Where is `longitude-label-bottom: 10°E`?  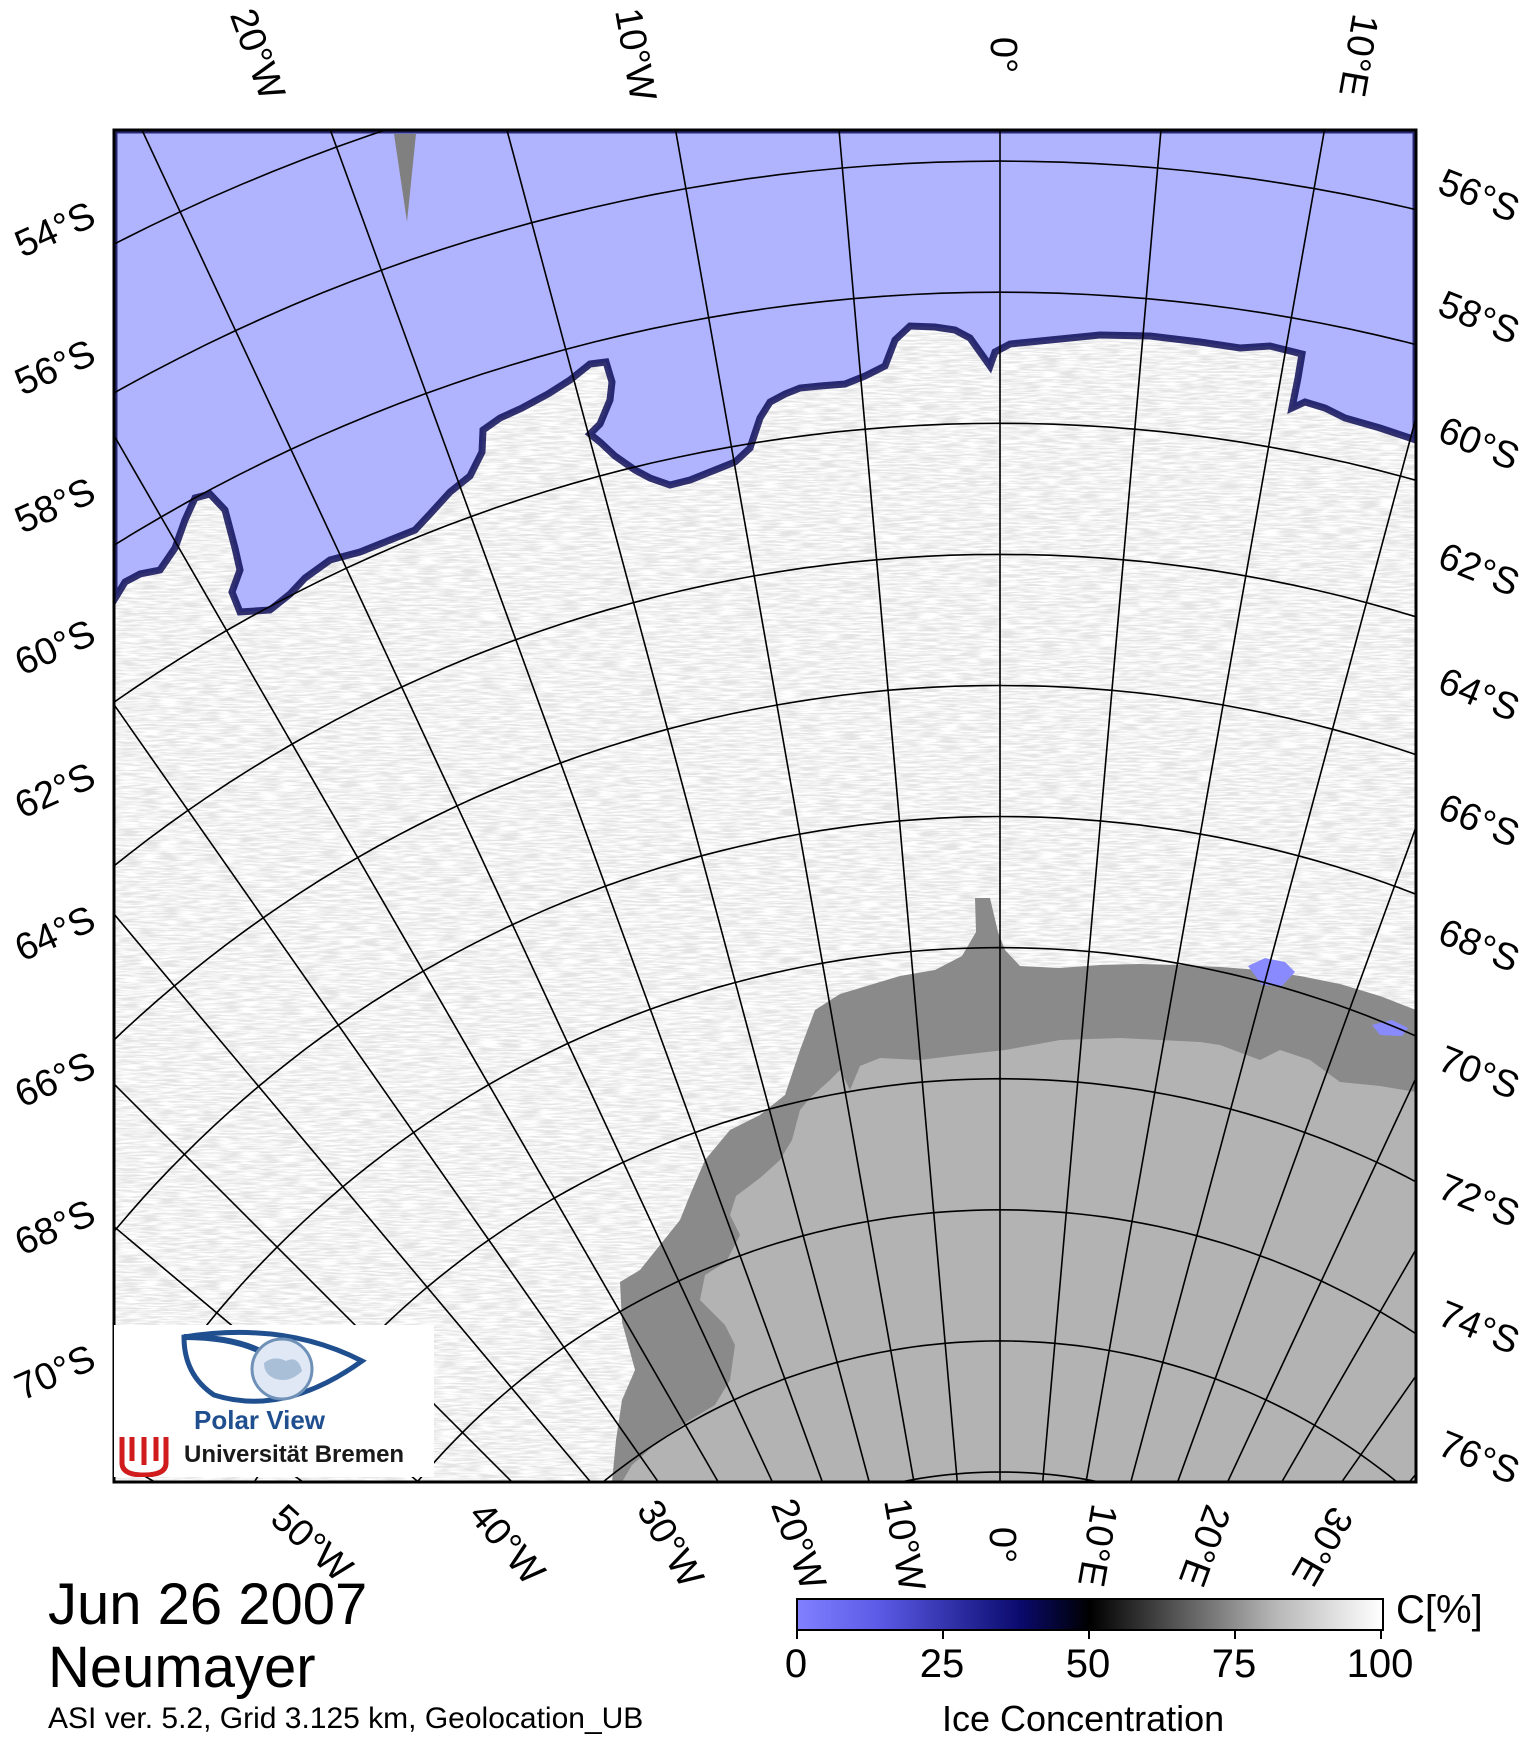 longitude-label-bottom: 10°E is located at coordinates (1097, 1545).